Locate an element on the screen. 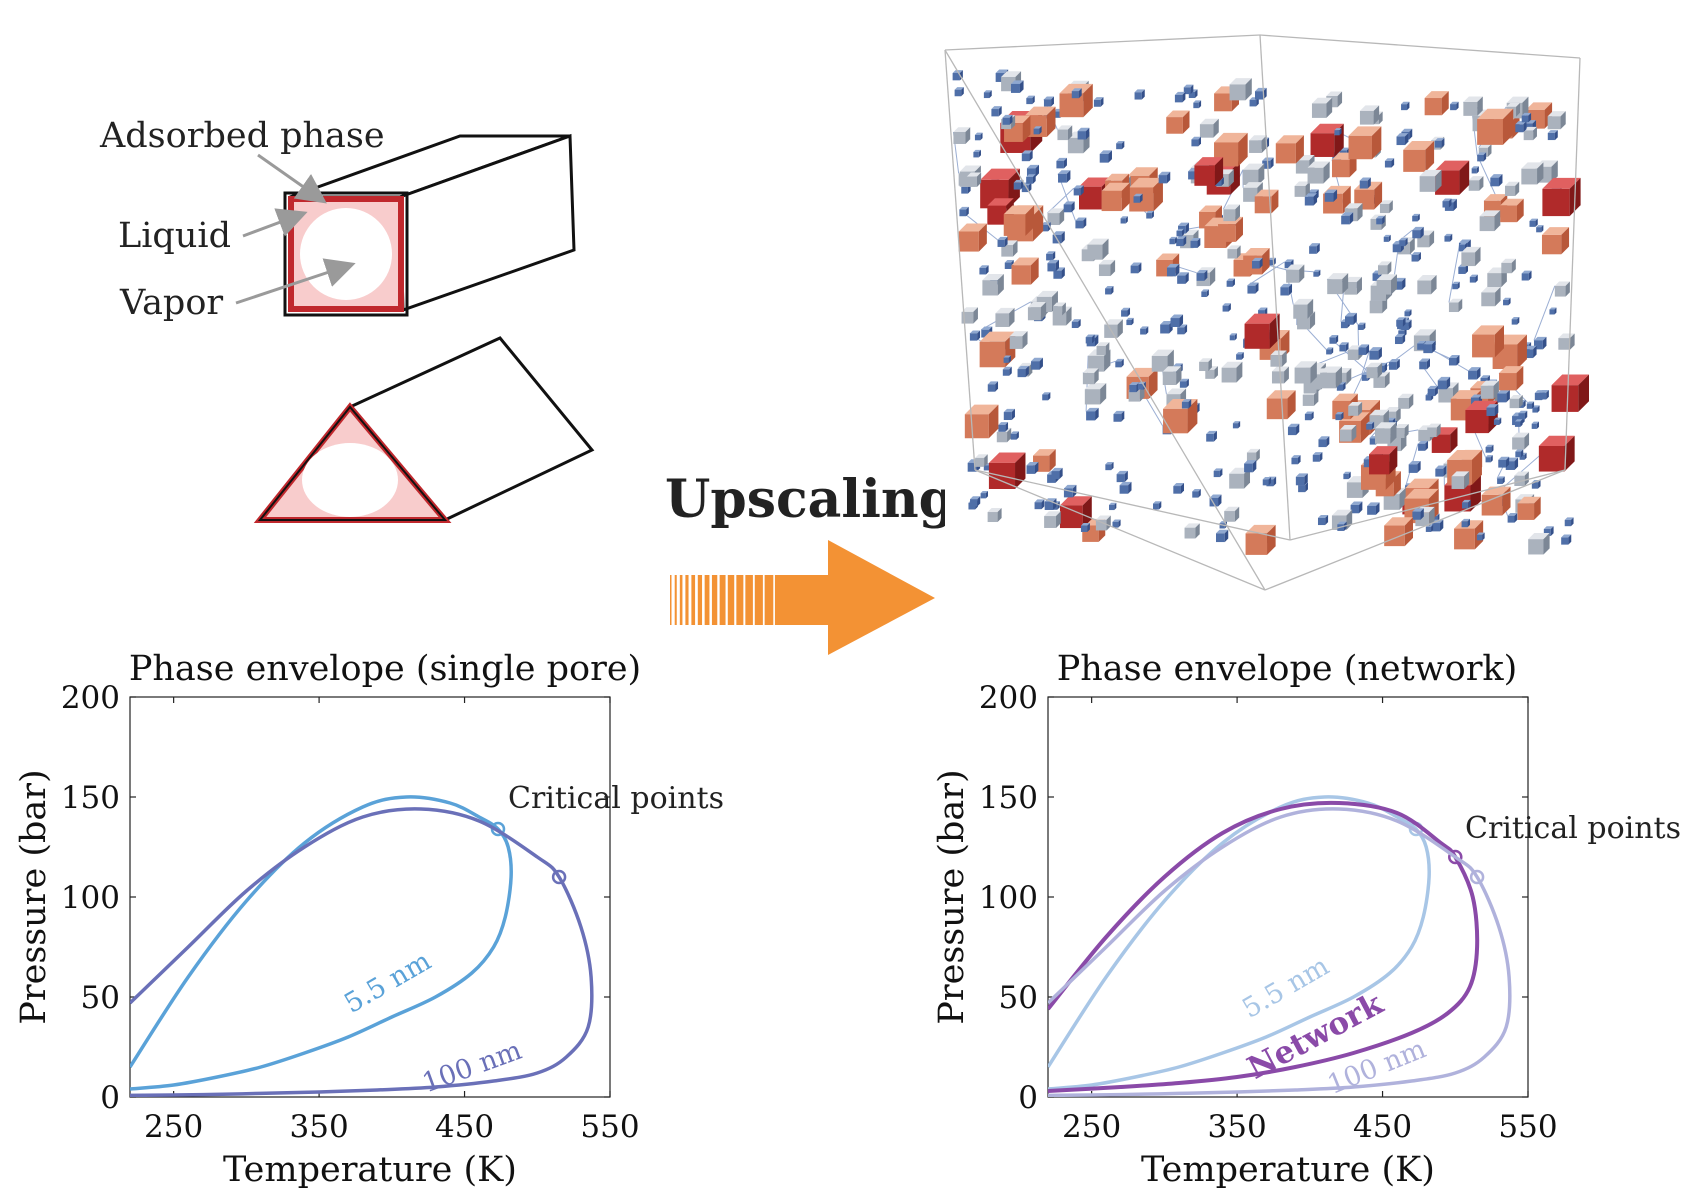 The width and height of the screenshot is (1689, 1193). triangular-pore-diagram is located at coordinates (424, 429).